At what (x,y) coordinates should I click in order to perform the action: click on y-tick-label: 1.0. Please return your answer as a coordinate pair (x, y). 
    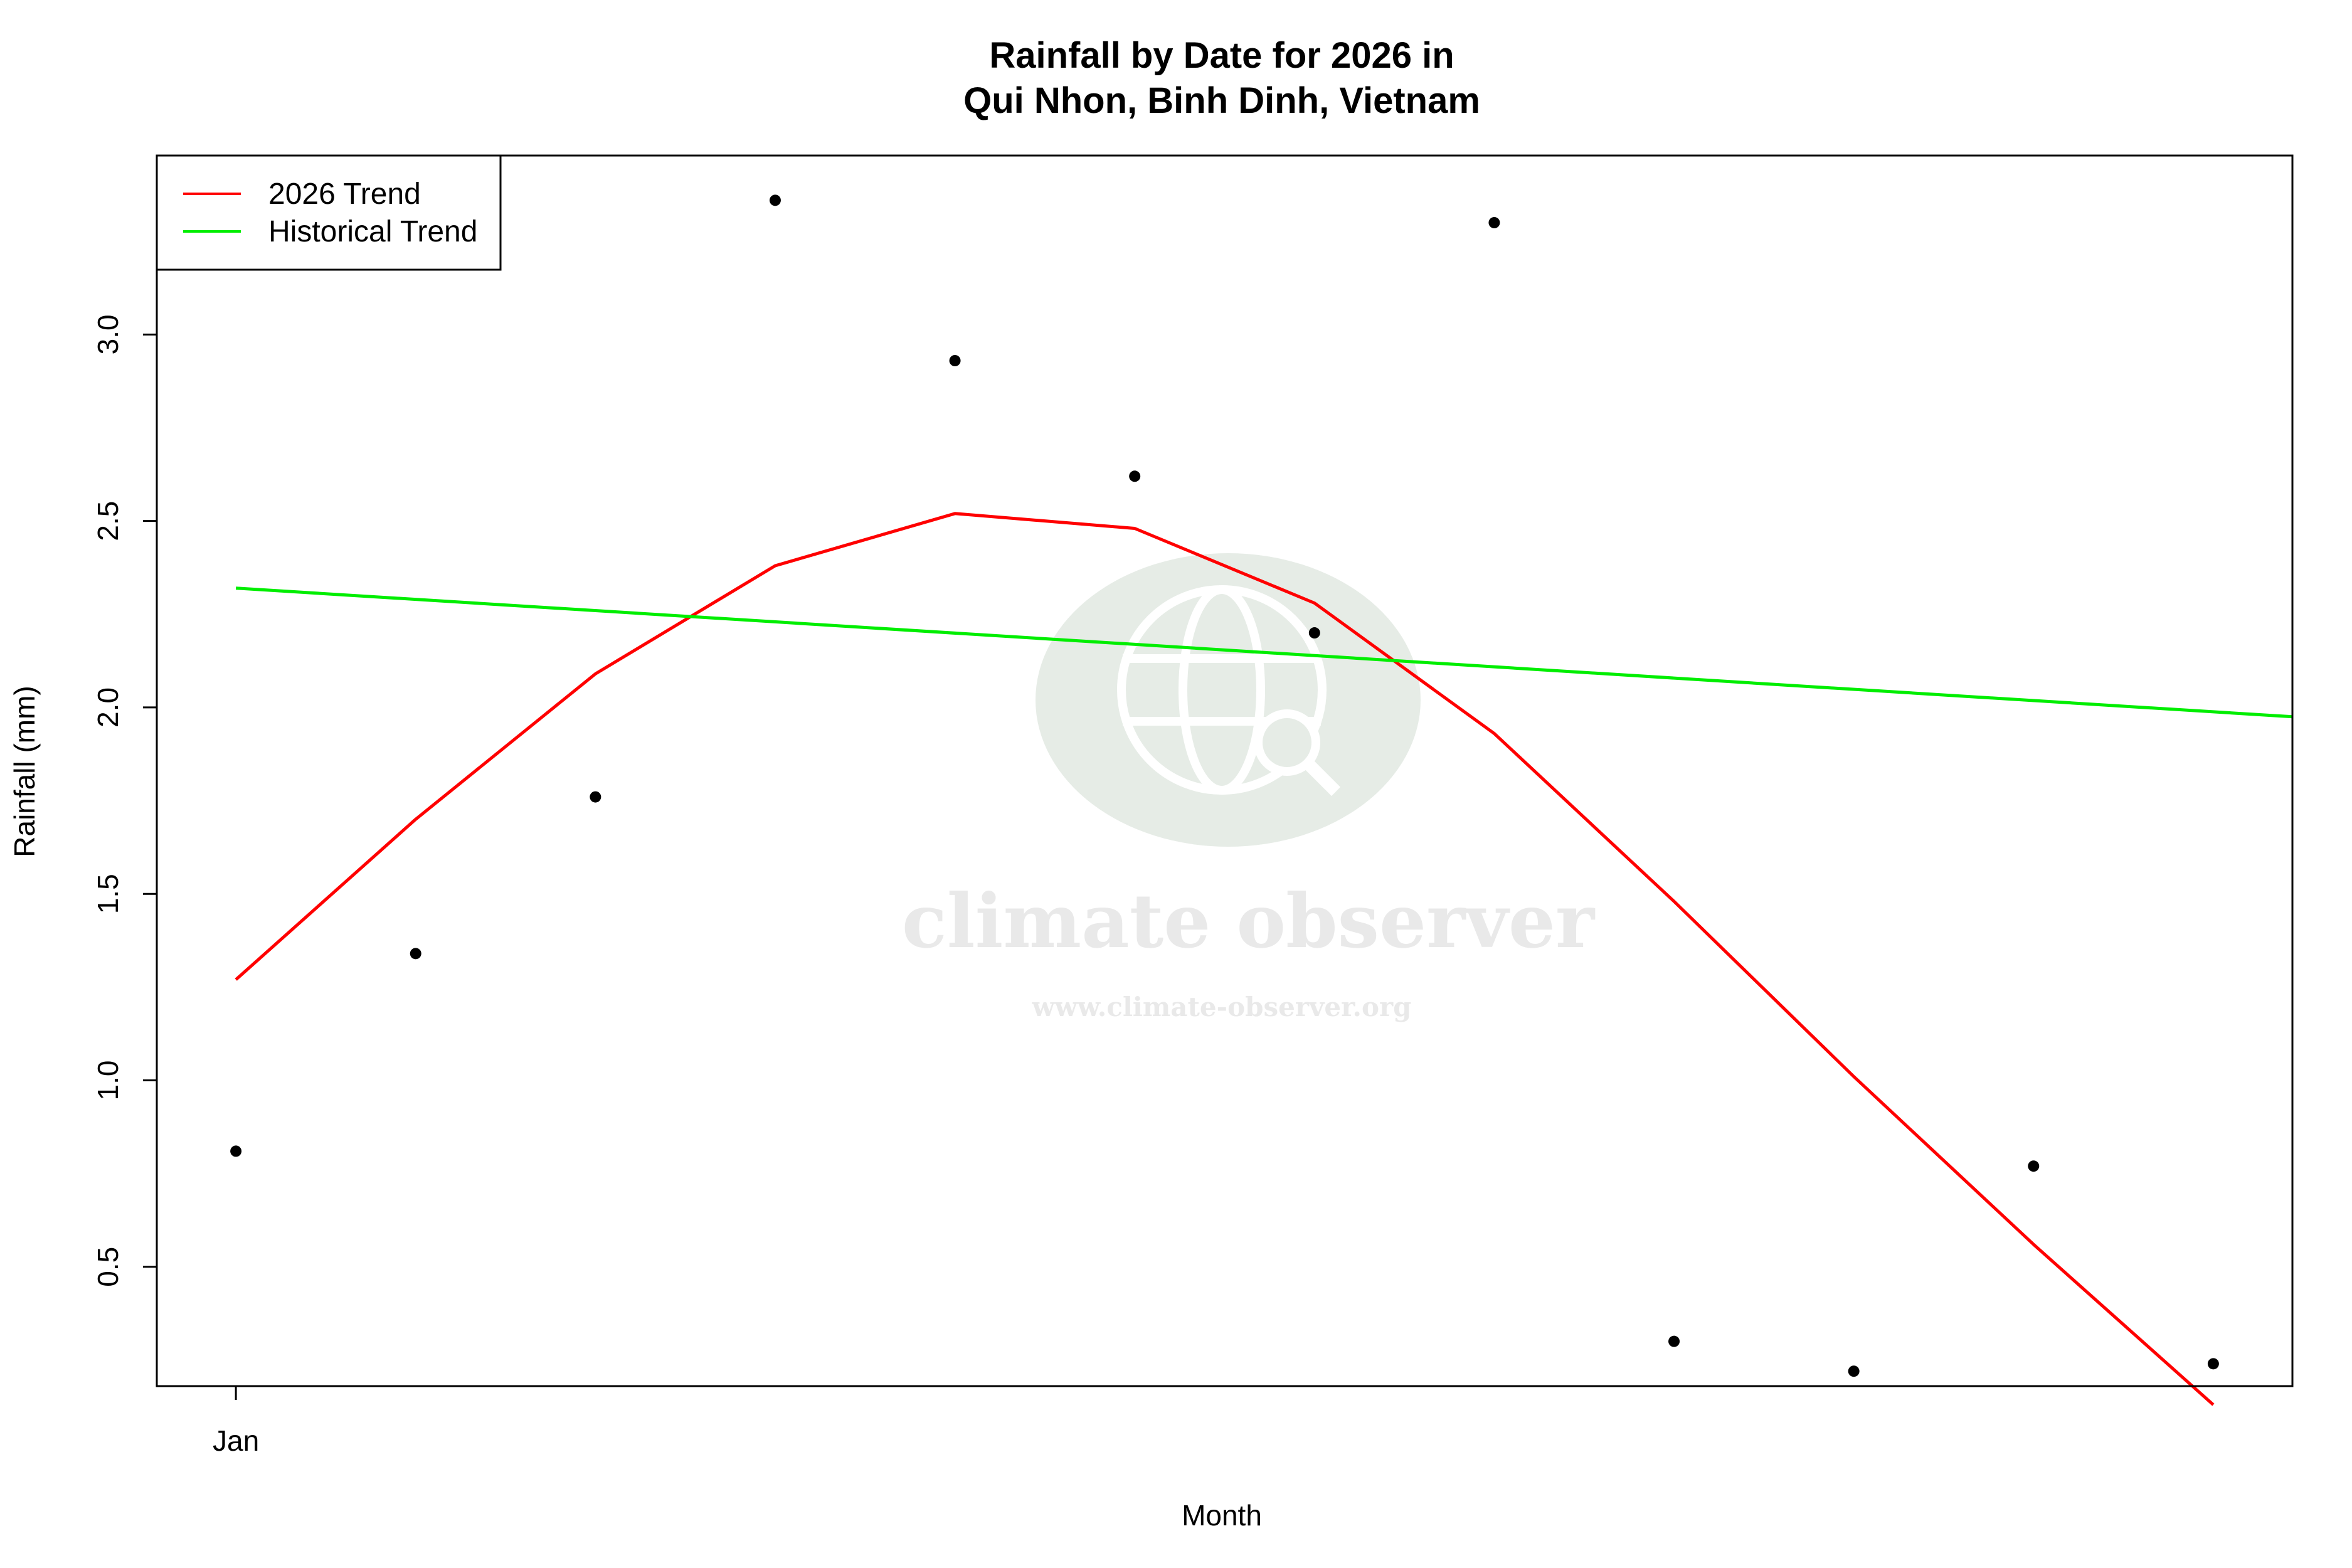
    Looking at the image, I should click on (108, 1080).